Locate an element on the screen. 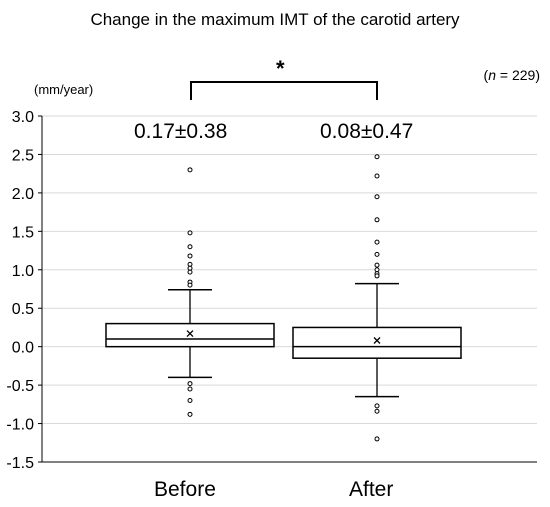  y-tick-label: 3.0 is located at coordinates (23, 117).